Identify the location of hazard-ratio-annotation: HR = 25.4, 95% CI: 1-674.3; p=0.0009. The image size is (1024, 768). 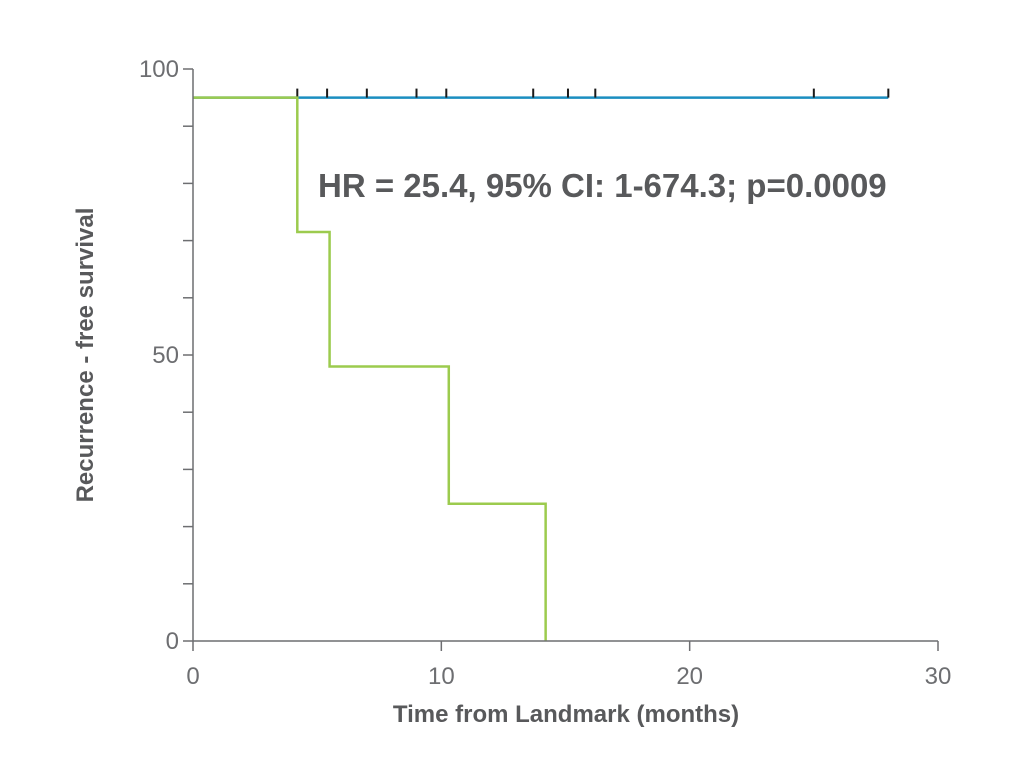
(602, 185).